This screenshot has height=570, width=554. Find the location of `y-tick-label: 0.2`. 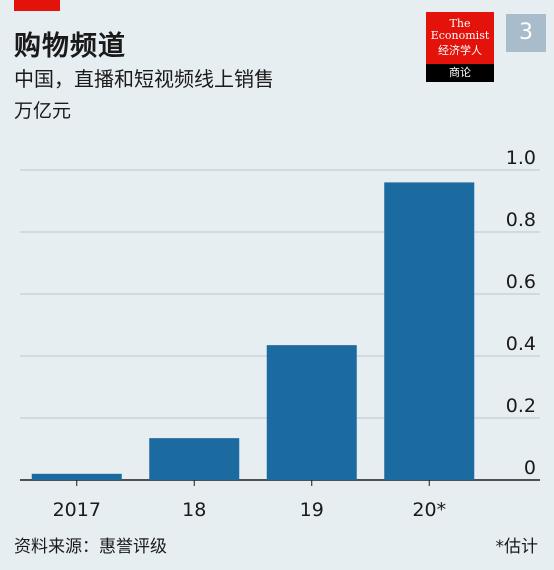

y-tick-label: 0.2 is located at coordinates (521, 406).